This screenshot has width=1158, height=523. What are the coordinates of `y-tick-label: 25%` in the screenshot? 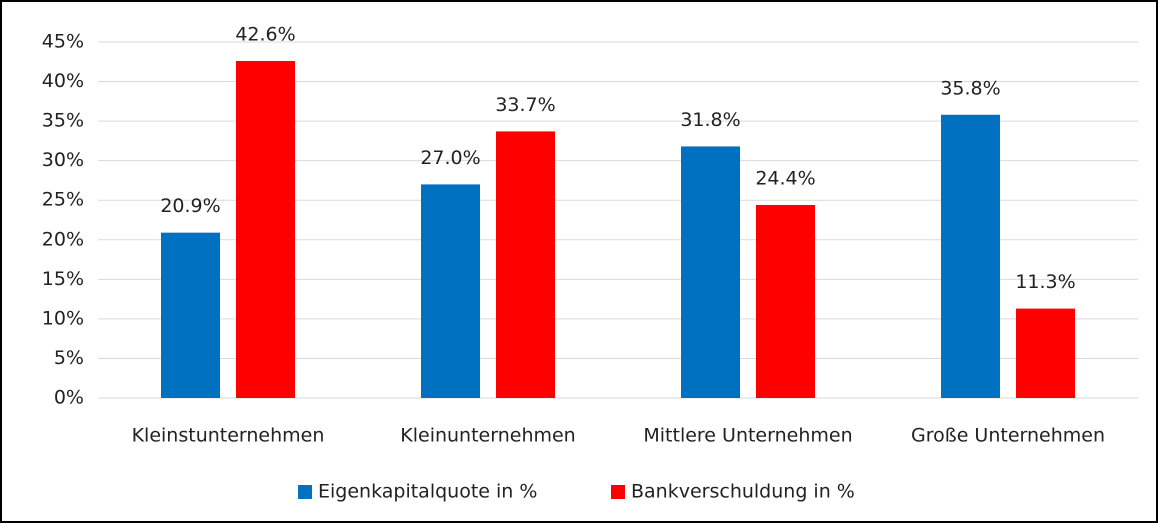 It's located at (63, 200).